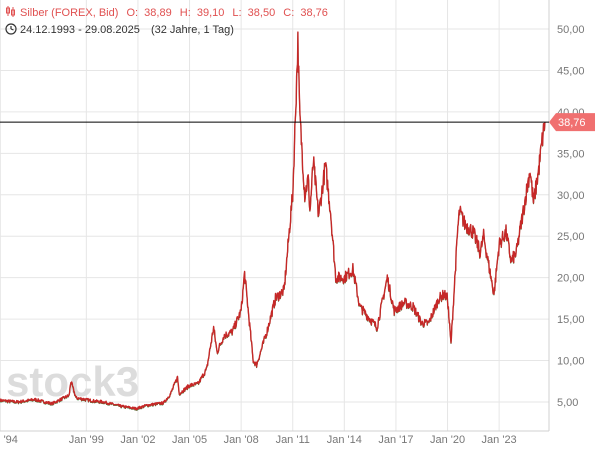 This screenshot has width=595, height=450. I want to click on y-tick-label: 15,00, so click(571, 320).